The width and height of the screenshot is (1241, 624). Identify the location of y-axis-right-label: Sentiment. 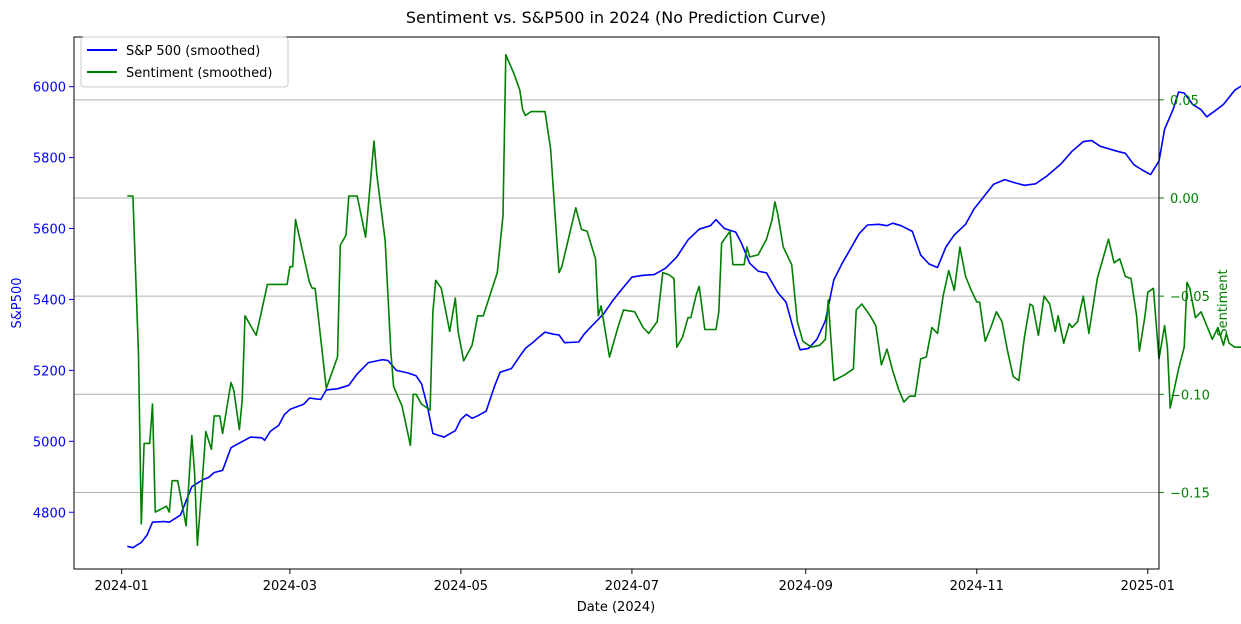
(1223, 302).